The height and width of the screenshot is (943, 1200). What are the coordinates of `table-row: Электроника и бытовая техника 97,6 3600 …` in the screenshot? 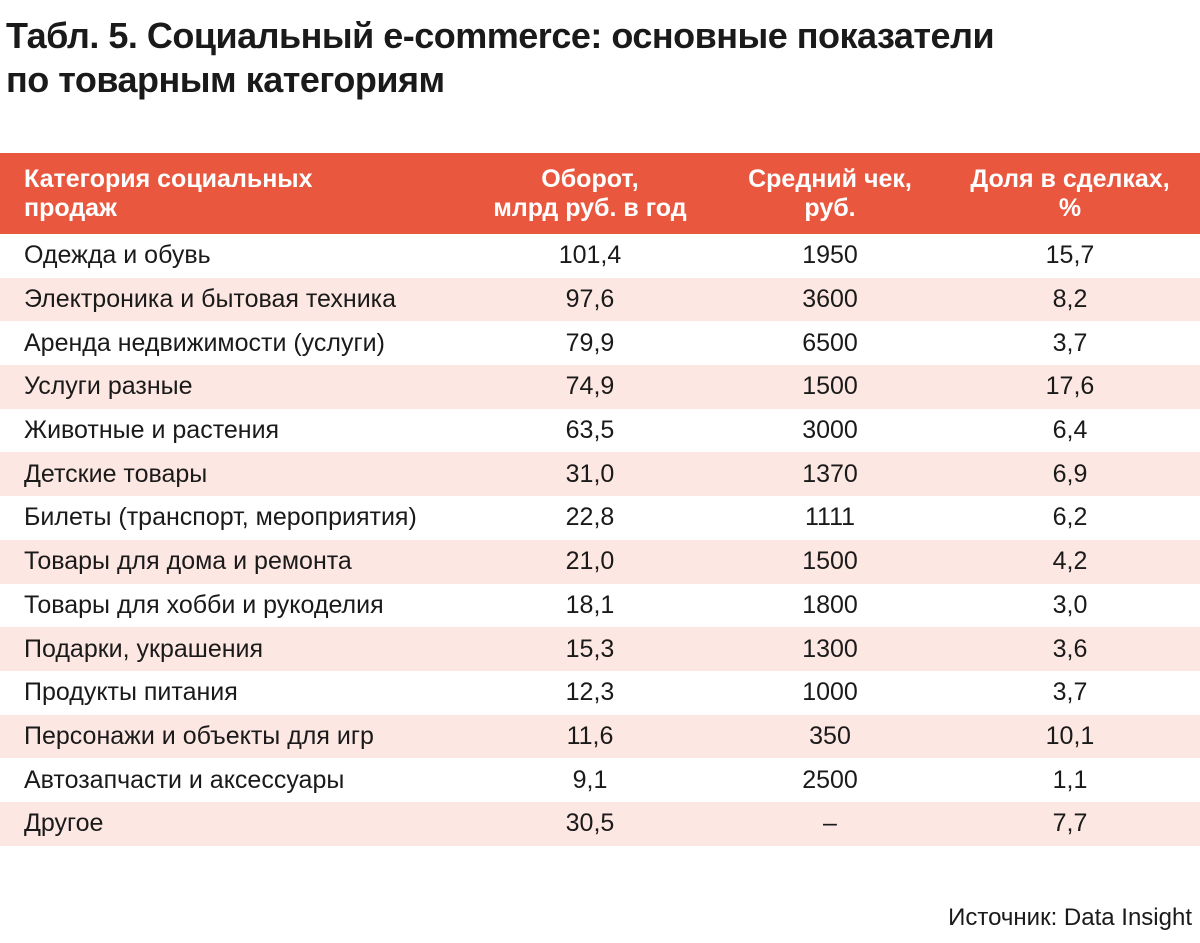 It's located at (600, 299).